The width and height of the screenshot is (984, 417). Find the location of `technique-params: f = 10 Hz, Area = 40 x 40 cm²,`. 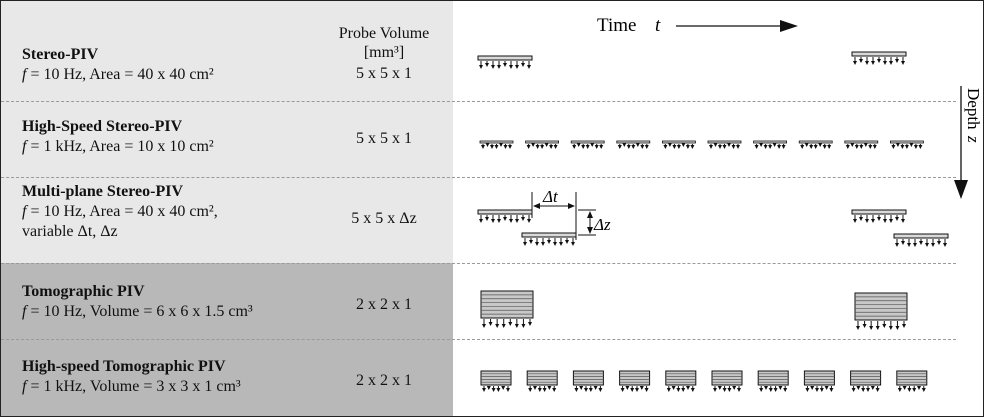

technique-params: f = 10 Hz, Area = 40 x 40 cm², is located at coordinates (120, 211).